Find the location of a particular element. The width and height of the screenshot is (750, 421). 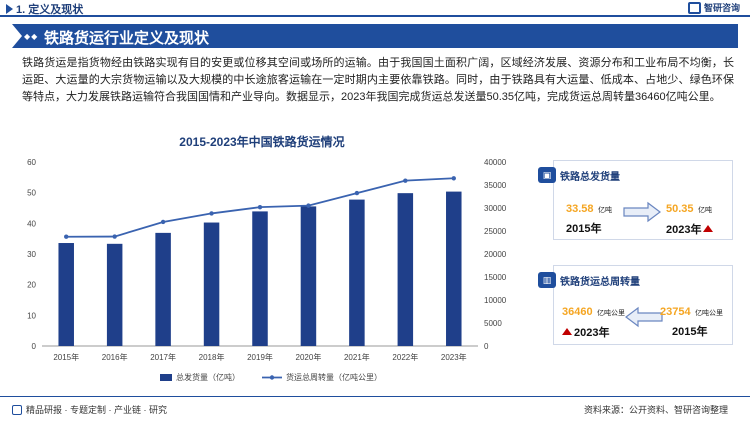

freight-to: 50.35 亿吨 2023年 is located at coordinates (690, 218).